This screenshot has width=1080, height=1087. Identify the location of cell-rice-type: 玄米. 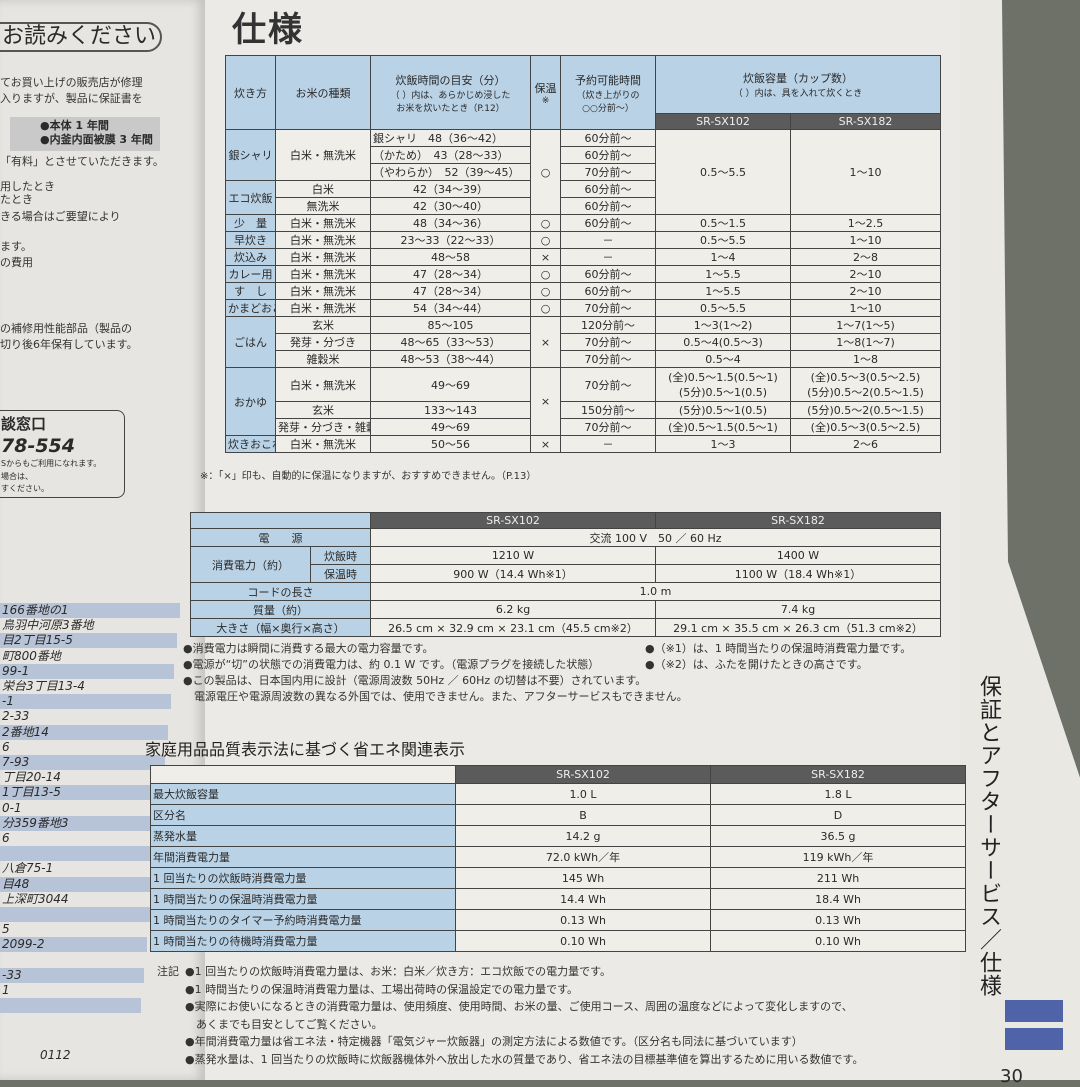
(323, 410).